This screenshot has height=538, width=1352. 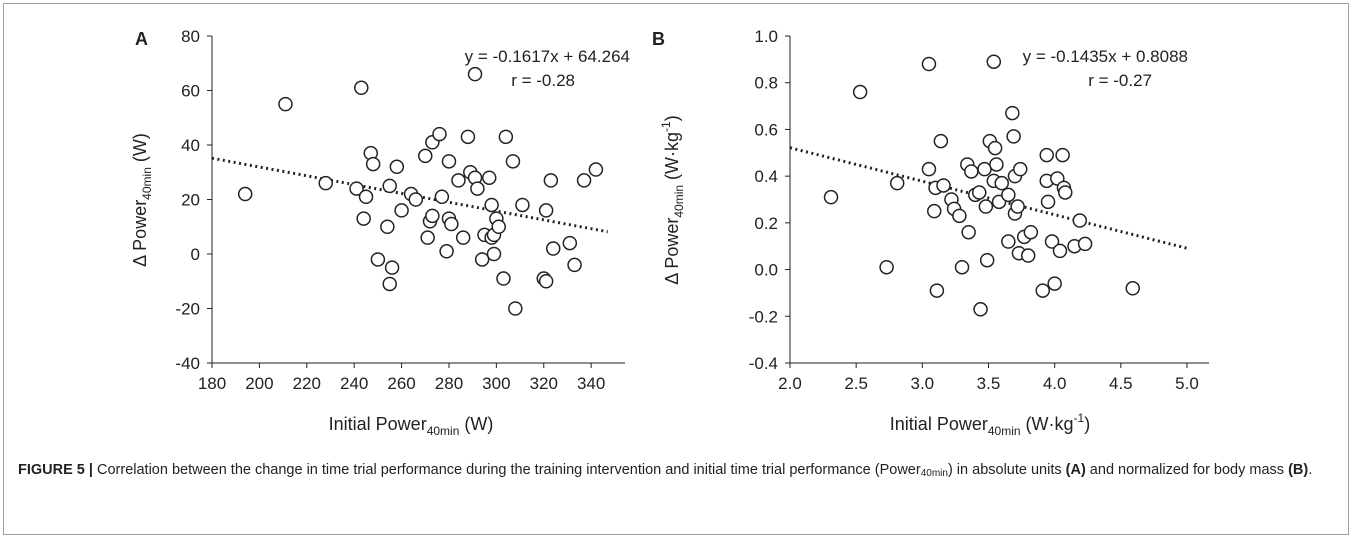 I want to click on y-tick-label: 0, so click(x=195, y=254).